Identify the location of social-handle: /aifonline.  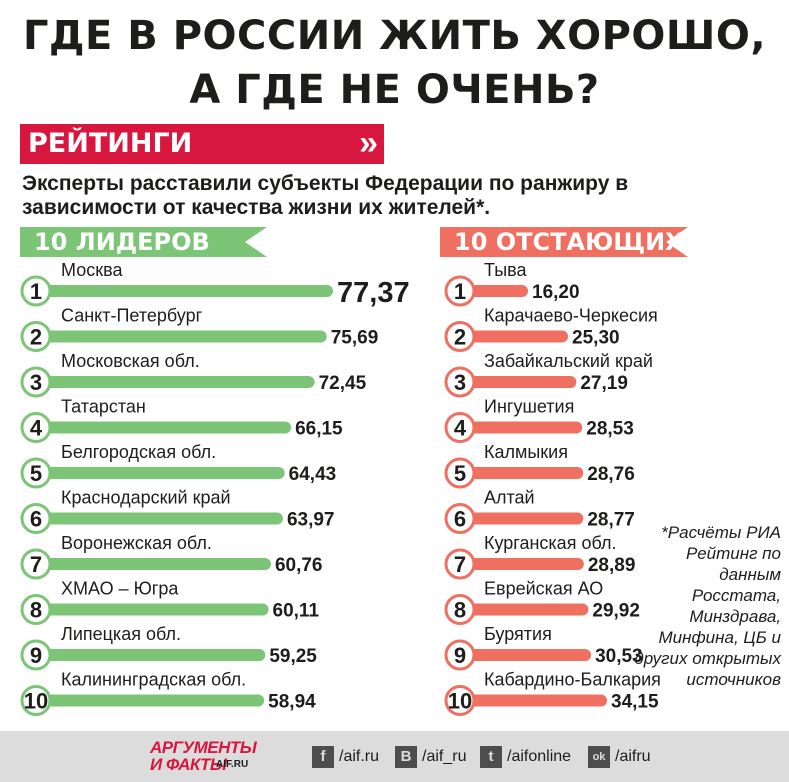
(539, 756).